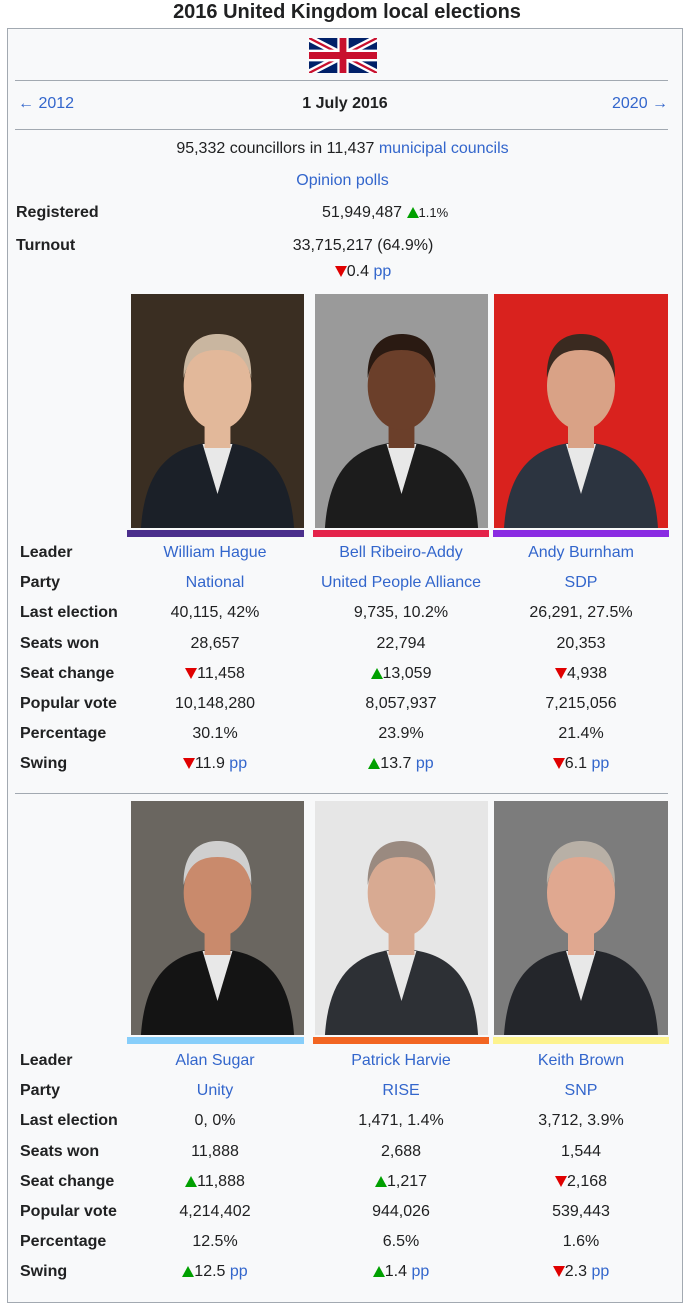 This screenshot has height=1308, width=694. I want to click on percentage-value: 1.6%, so click(581, 1242).